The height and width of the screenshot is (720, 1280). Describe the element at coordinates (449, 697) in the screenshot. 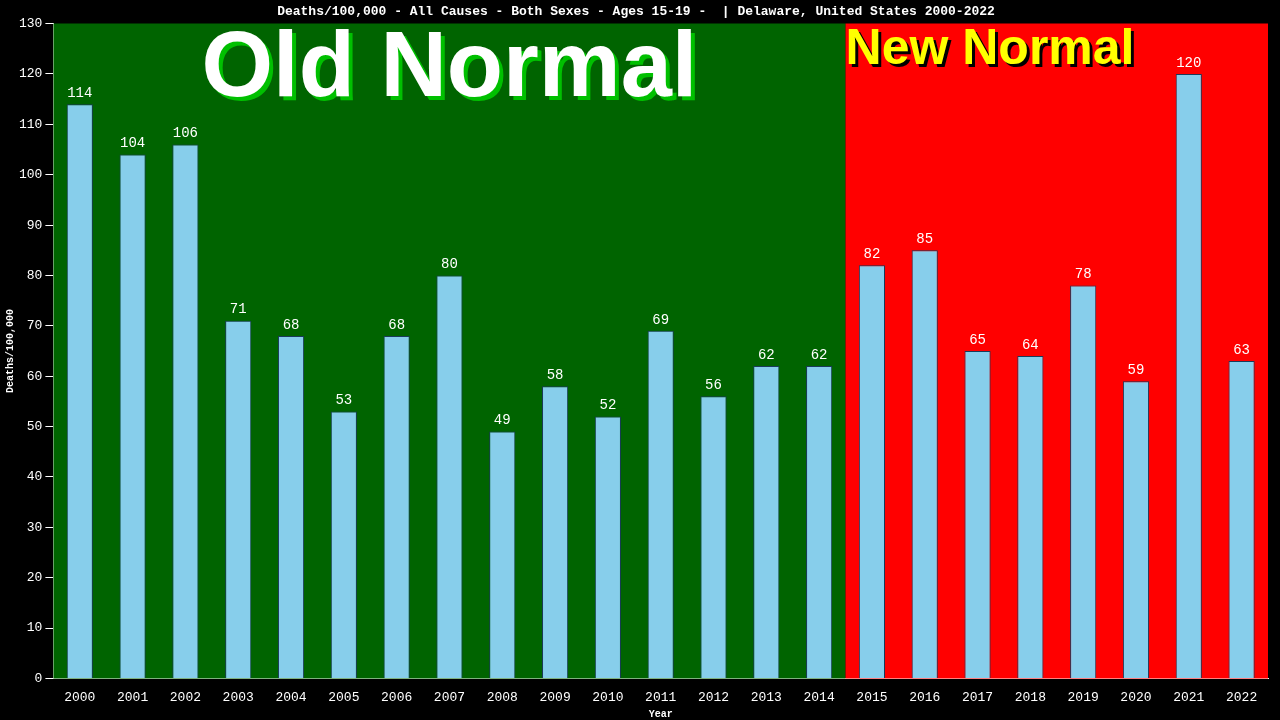

I see `x-tick-label: 2007` at that location.